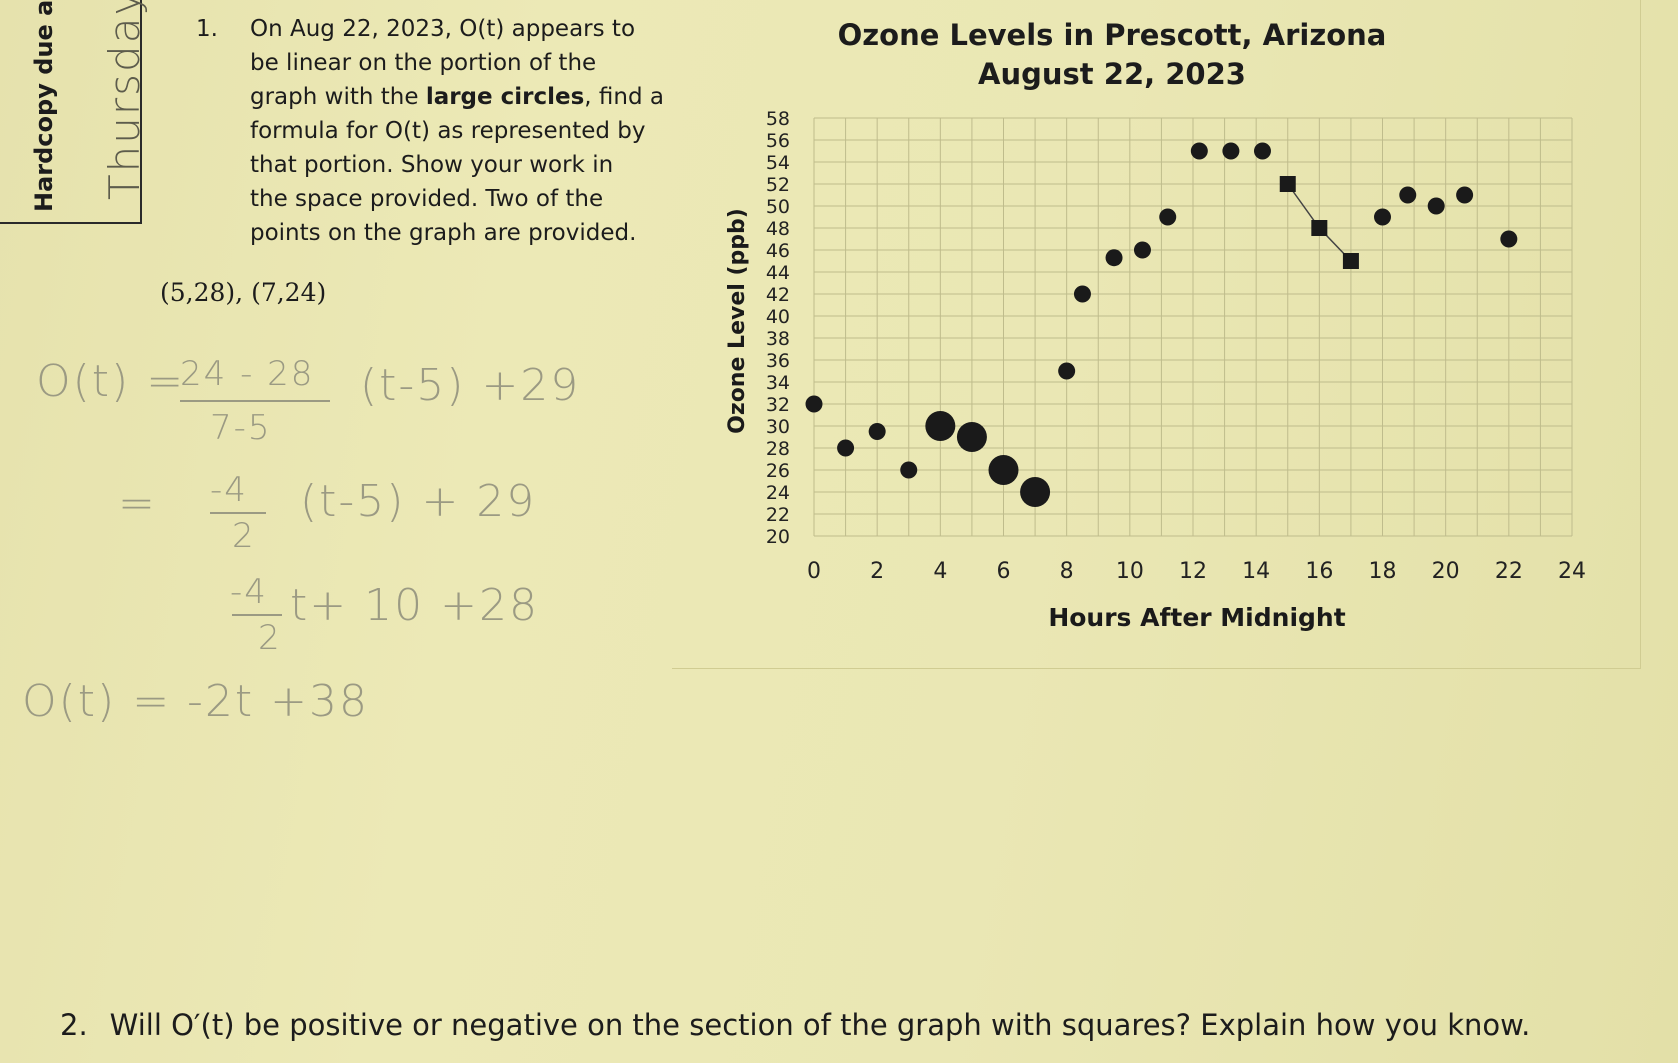 The width and height of the screenshot is (1678, 1063). What do you see at coordinates (1004, 571) in the screenshot?
I see `x-tick-label: 6` at bounding box center [1004, 571].